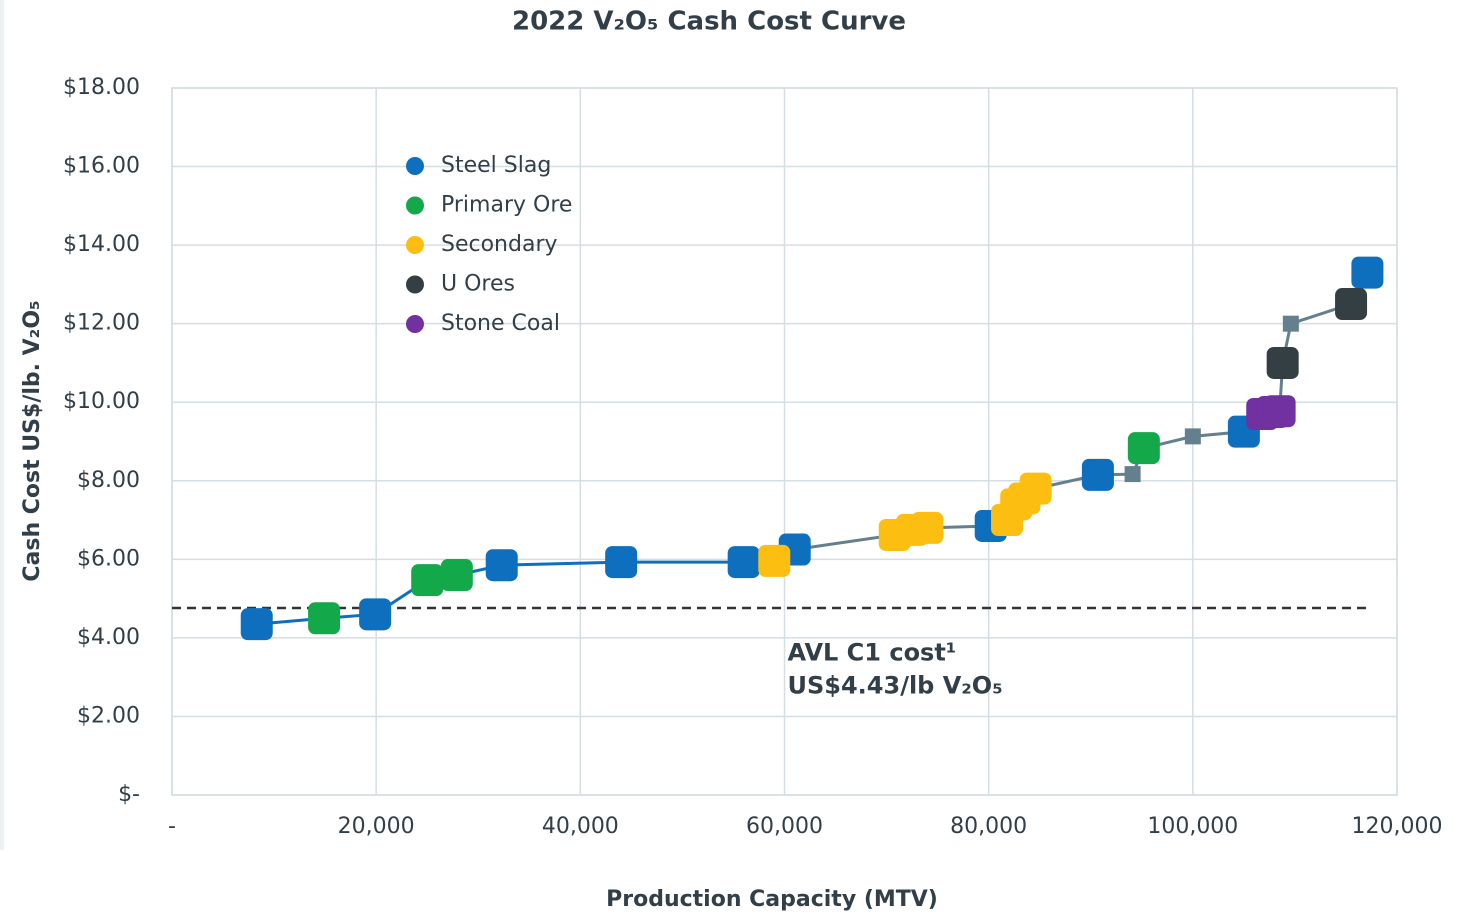  Describe the element at coordinates (478, 284) in the screenshot. I see `legend-label: U Ores` at that location.